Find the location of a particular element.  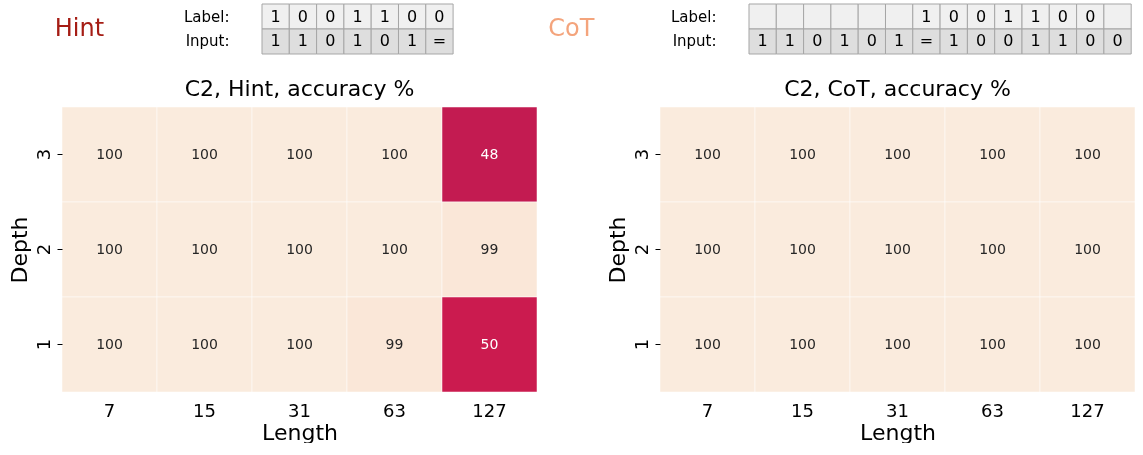

data-label: 50 is located at coordinates (489, 343).